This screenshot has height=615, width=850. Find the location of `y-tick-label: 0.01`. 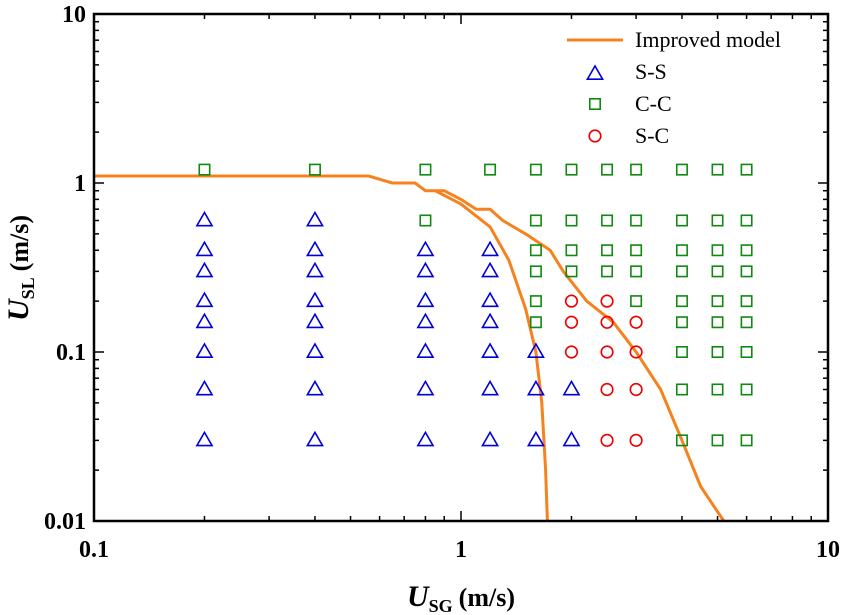

y-tick-label: 0.01 is located at coordinates (65, 522).